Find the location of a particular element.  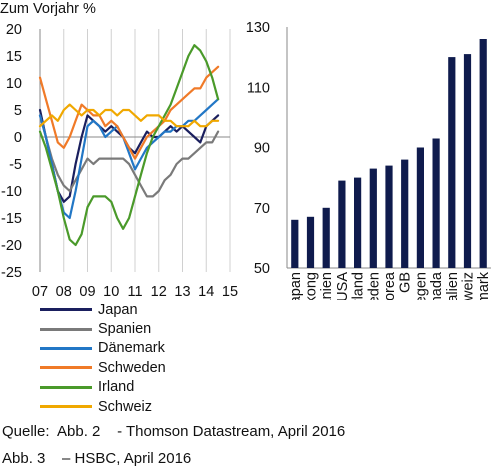

legend-label: Schweden is located at coordinates (132, 367).